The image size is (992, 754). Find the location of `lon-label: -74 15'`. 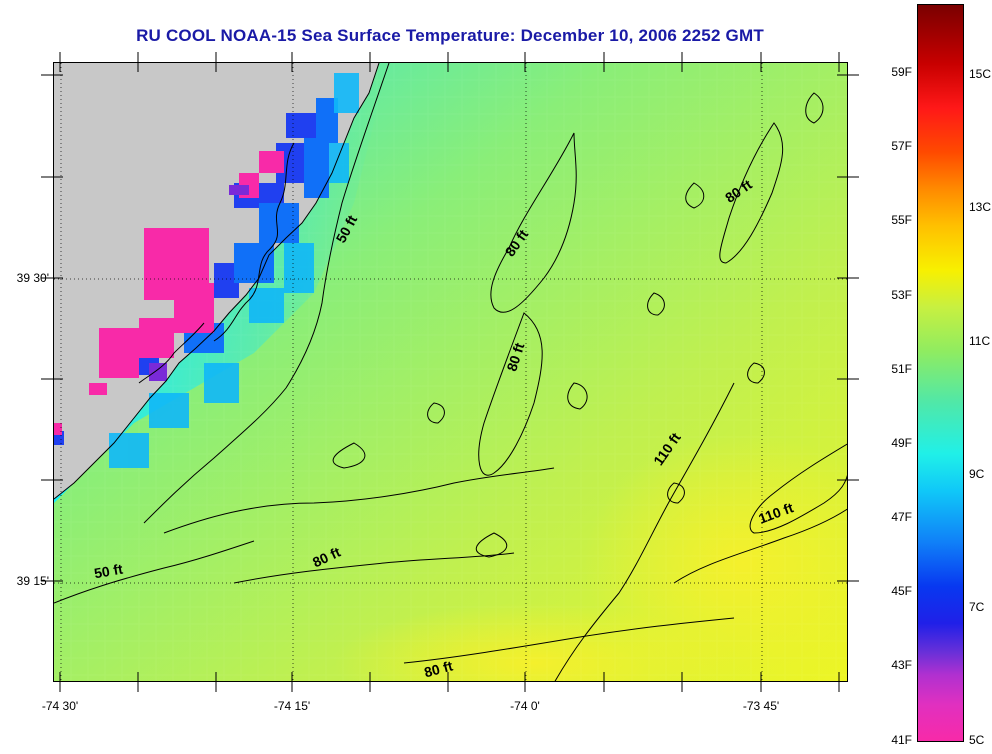

lon-label: -74 15' is located at coordinates (292, 706).